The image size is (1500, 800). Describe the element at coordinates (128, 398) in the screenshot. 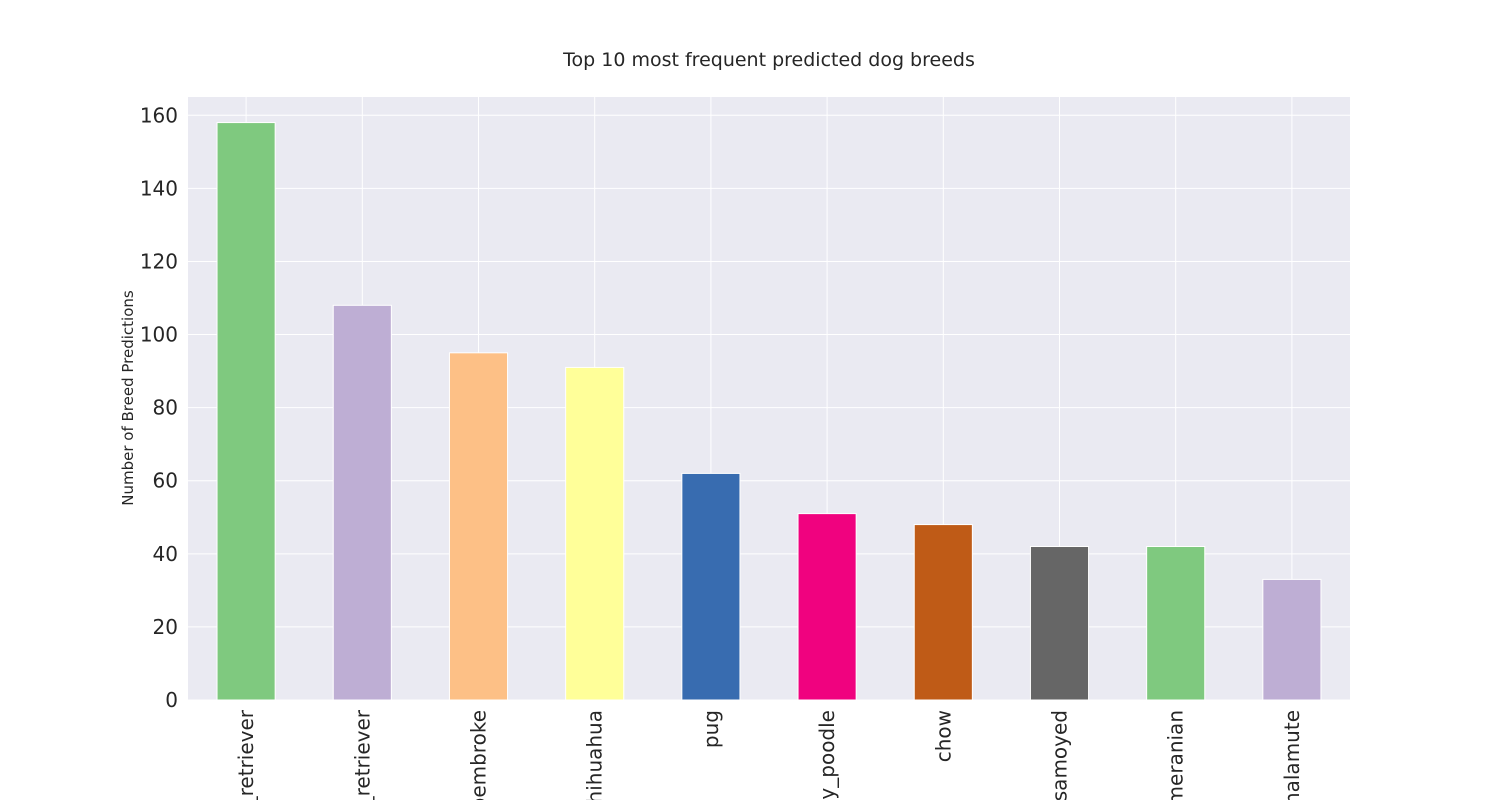

I see `y-axis-label: Number of Breed Predictions` at that location.